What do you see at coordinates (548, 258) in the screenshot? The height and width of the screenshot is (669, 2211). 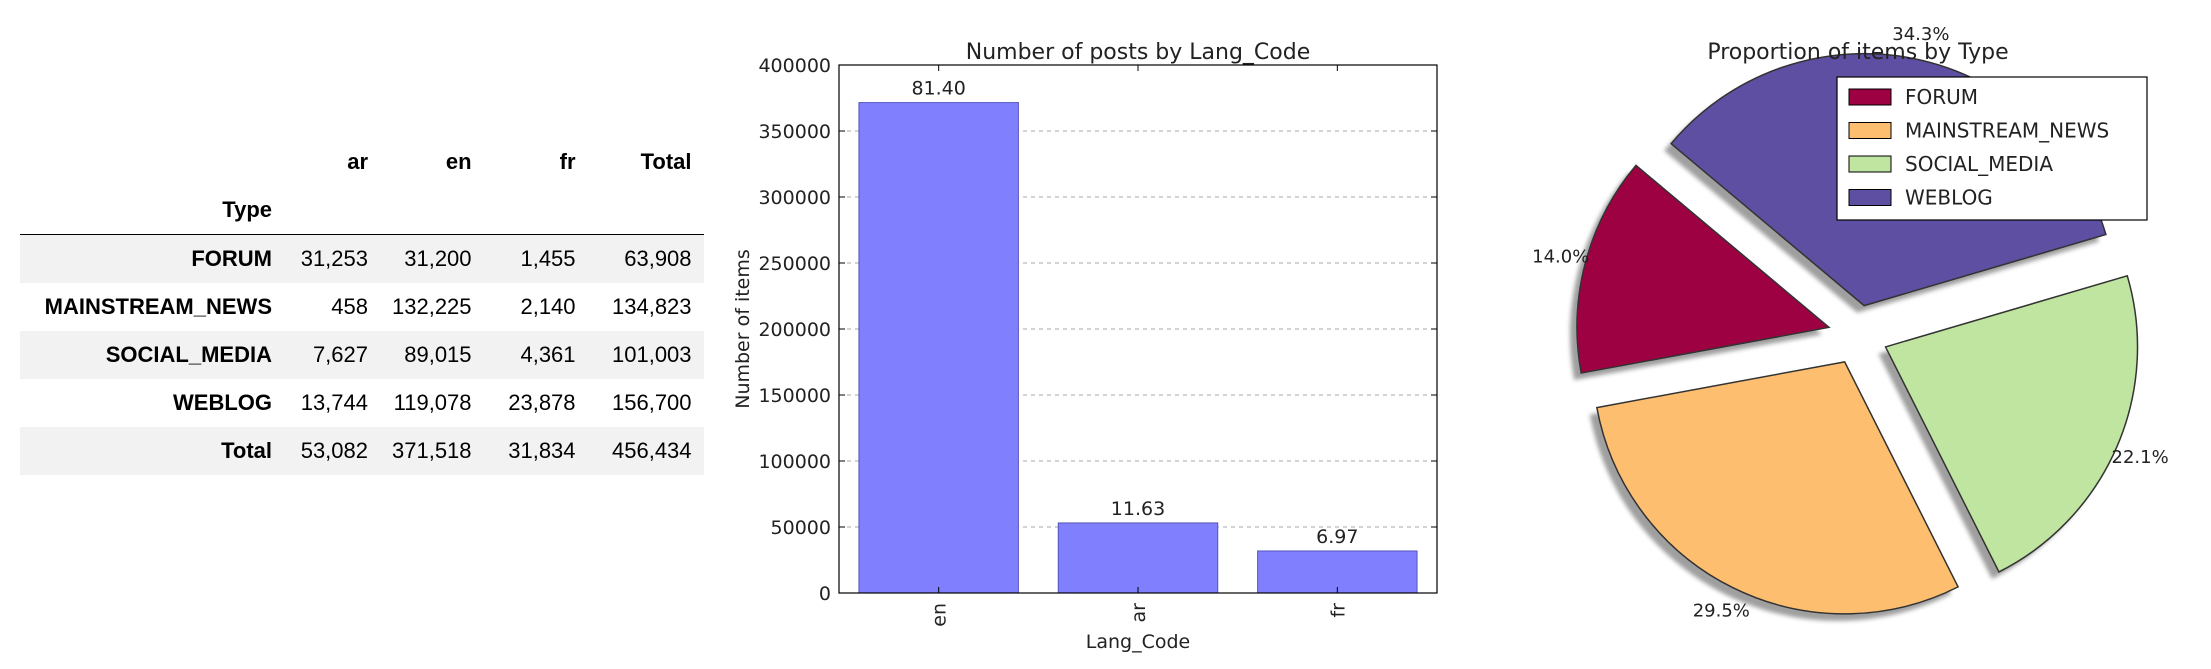 I see `table-cell: 1,455` at bounding box center [548, 258].